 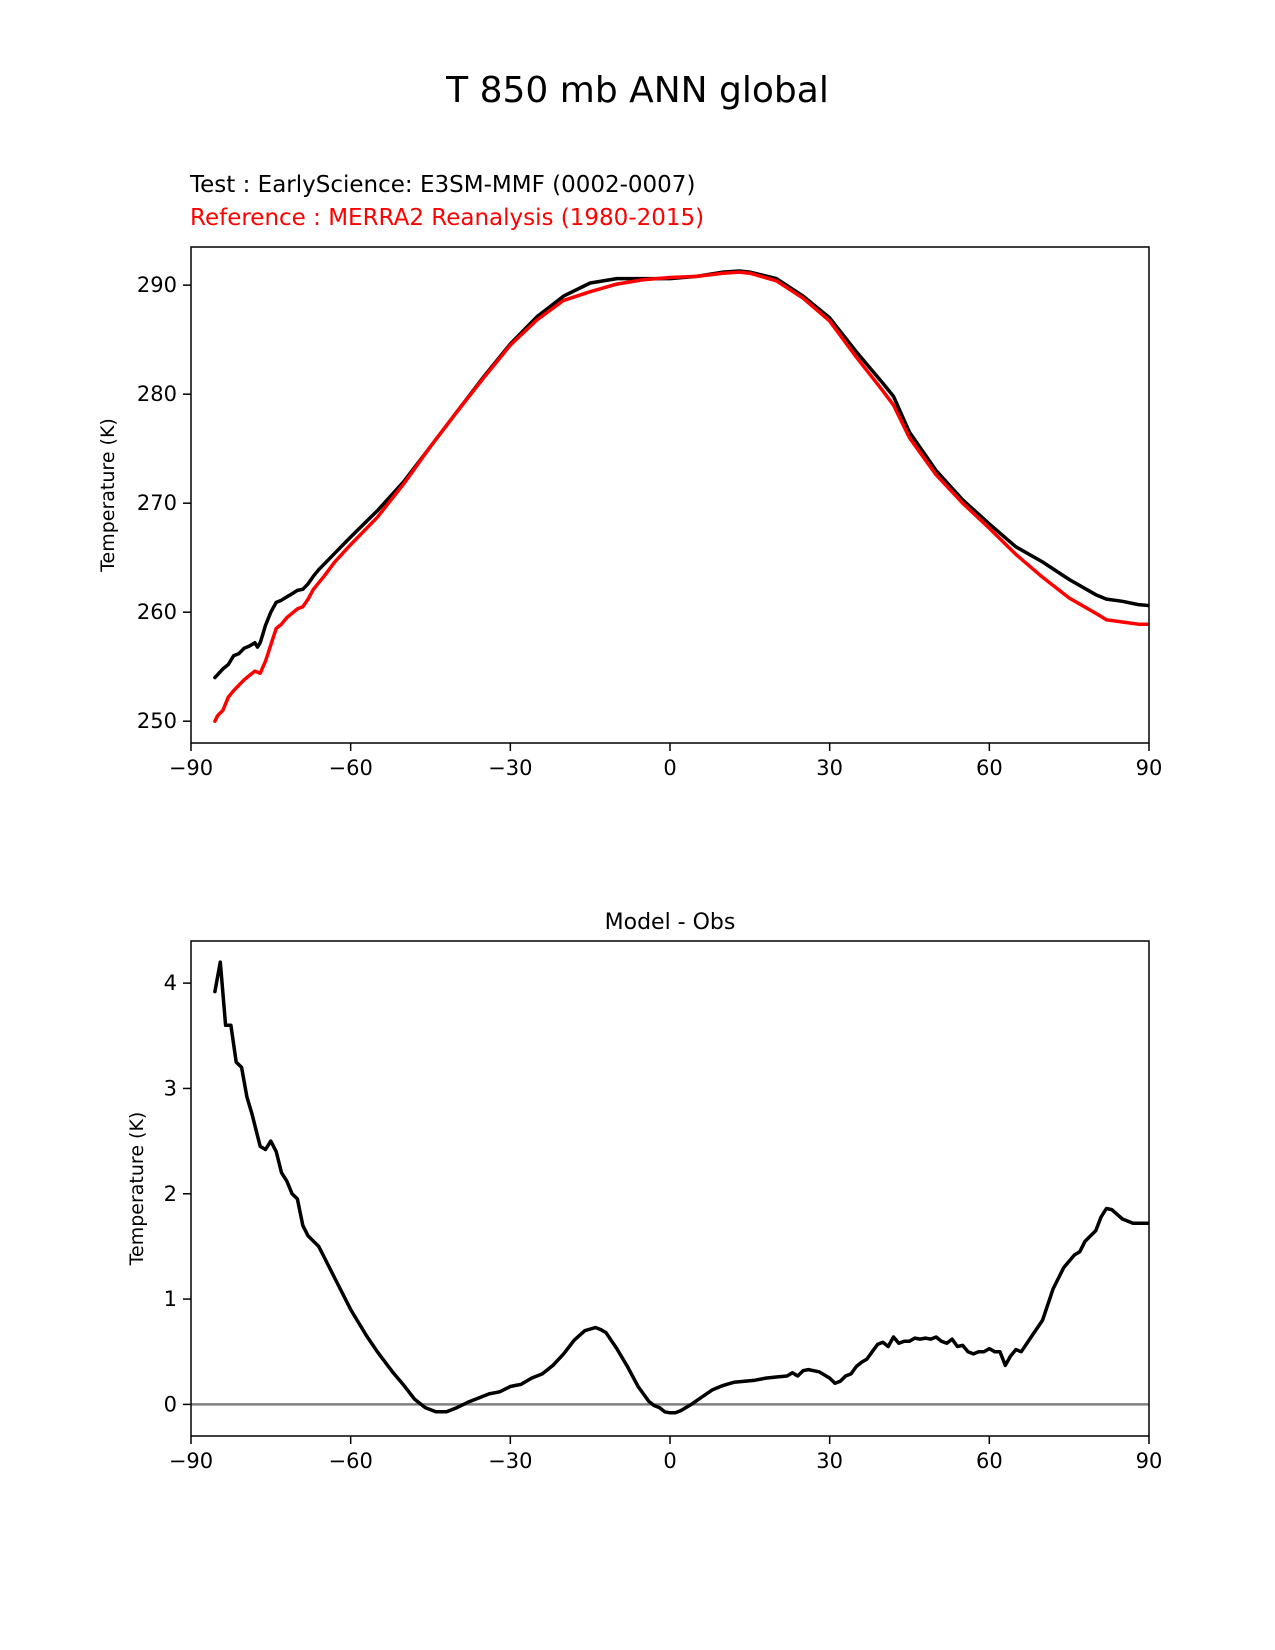 I want to click on top-x-tick-label: −60, so click(x=351, y=768).